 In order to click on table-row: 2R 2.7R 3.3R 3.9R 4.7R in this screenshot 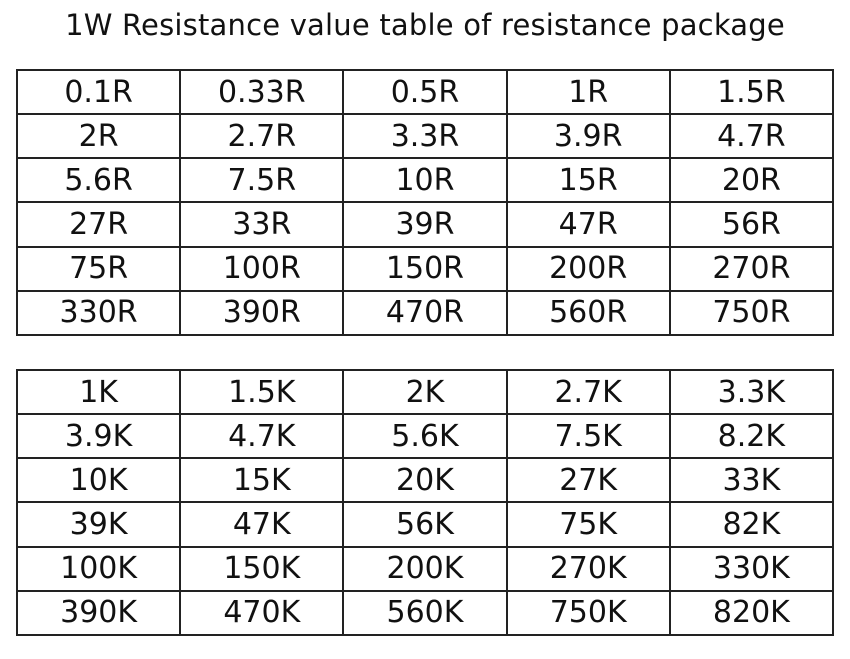, I will do `click(425, 136)`.